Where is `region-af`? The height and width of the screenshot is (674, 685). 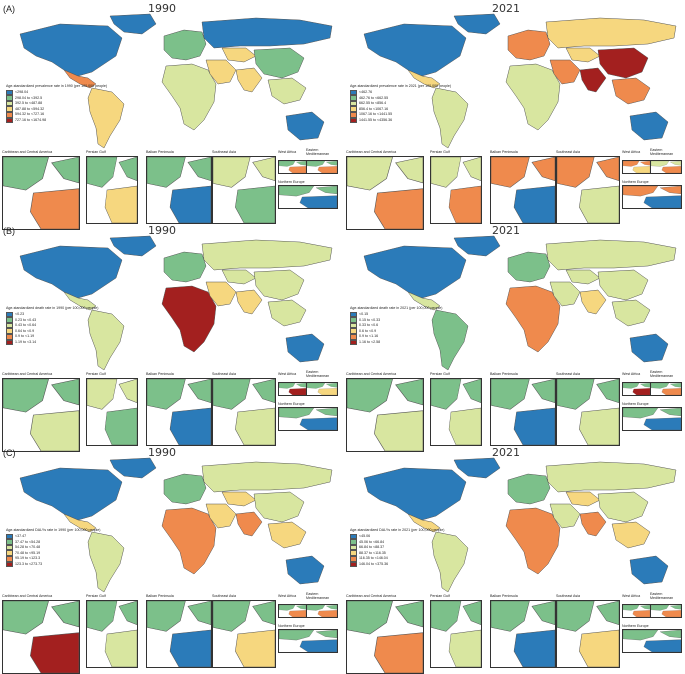
region-af is located at coordinates (533, 319).